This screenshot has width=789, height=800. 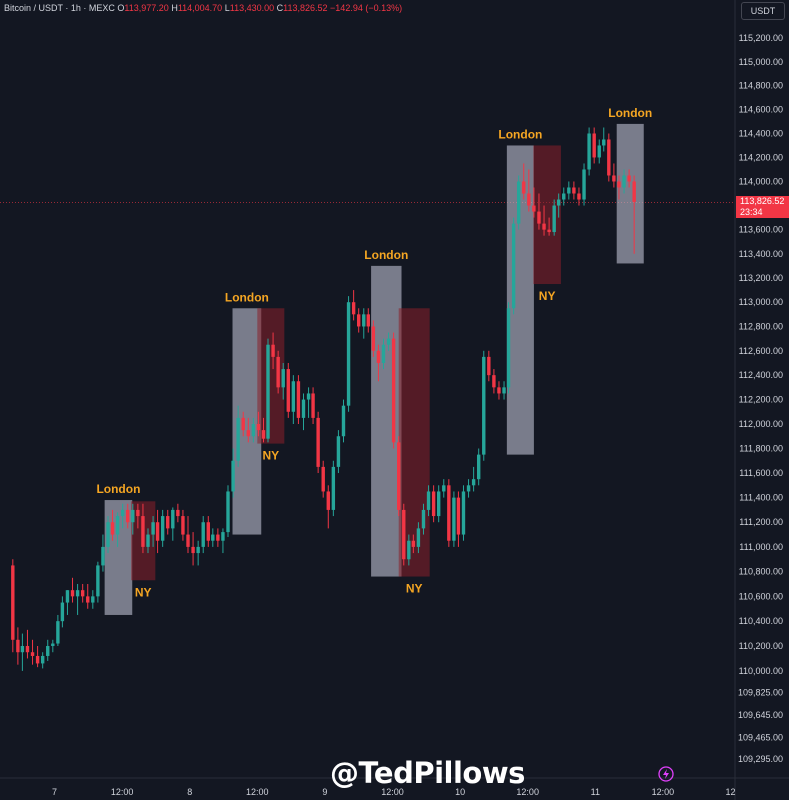 What do you see at coordinates (763, 11) in the screenshot?
I see `currency-selector: USDT` at bounding box center [763, 11].